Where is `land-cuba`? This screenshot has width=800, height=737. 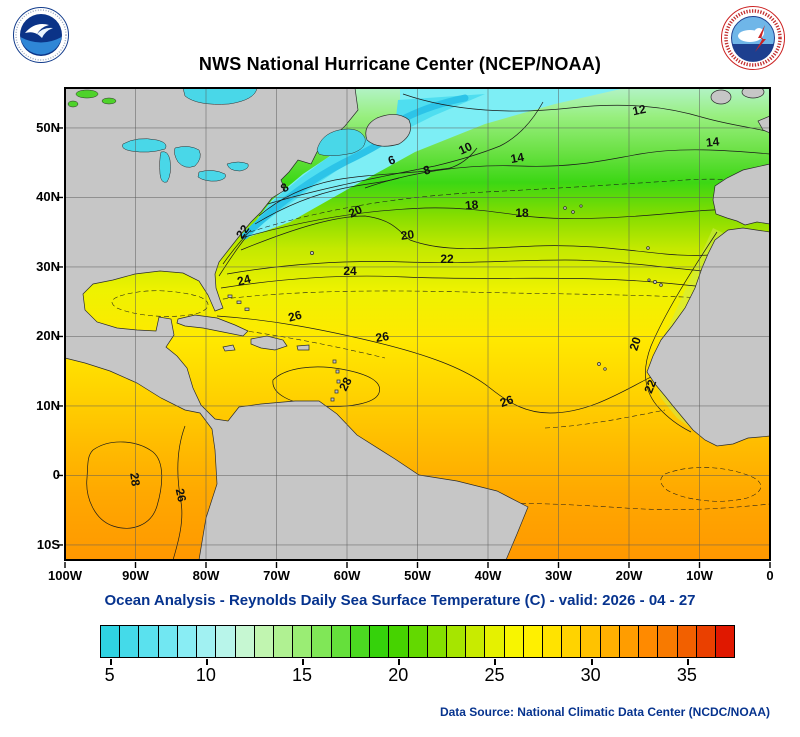 land-cuba is located at coordinates (212, 325).